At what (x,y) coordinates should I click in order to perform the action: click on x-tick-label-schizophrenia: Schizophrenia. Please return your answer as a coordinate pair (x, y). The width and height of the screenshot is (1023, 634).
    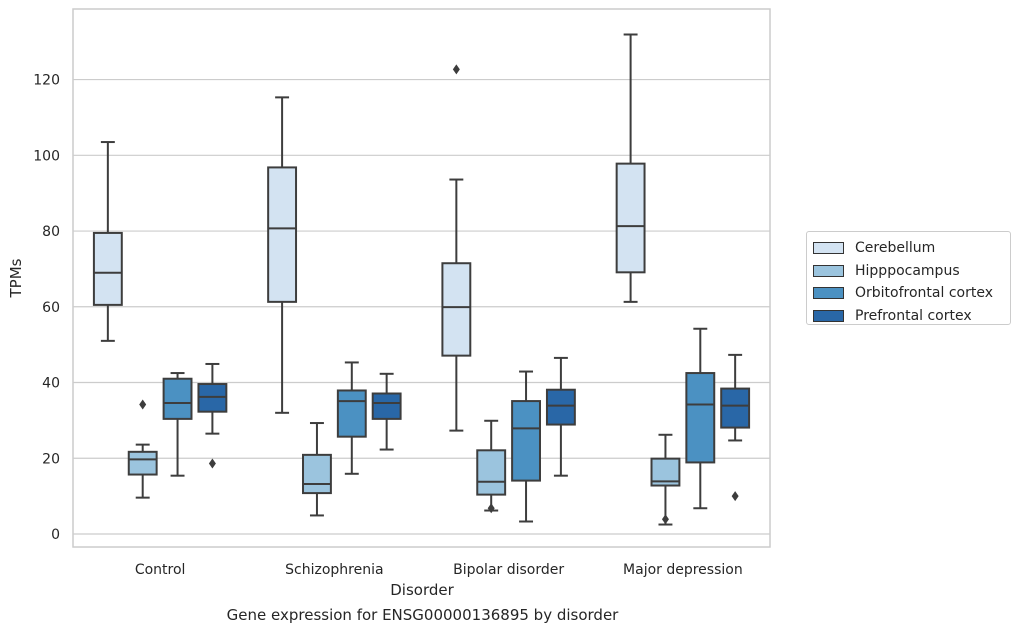
    Looking at the image, I should click on (334, 570).